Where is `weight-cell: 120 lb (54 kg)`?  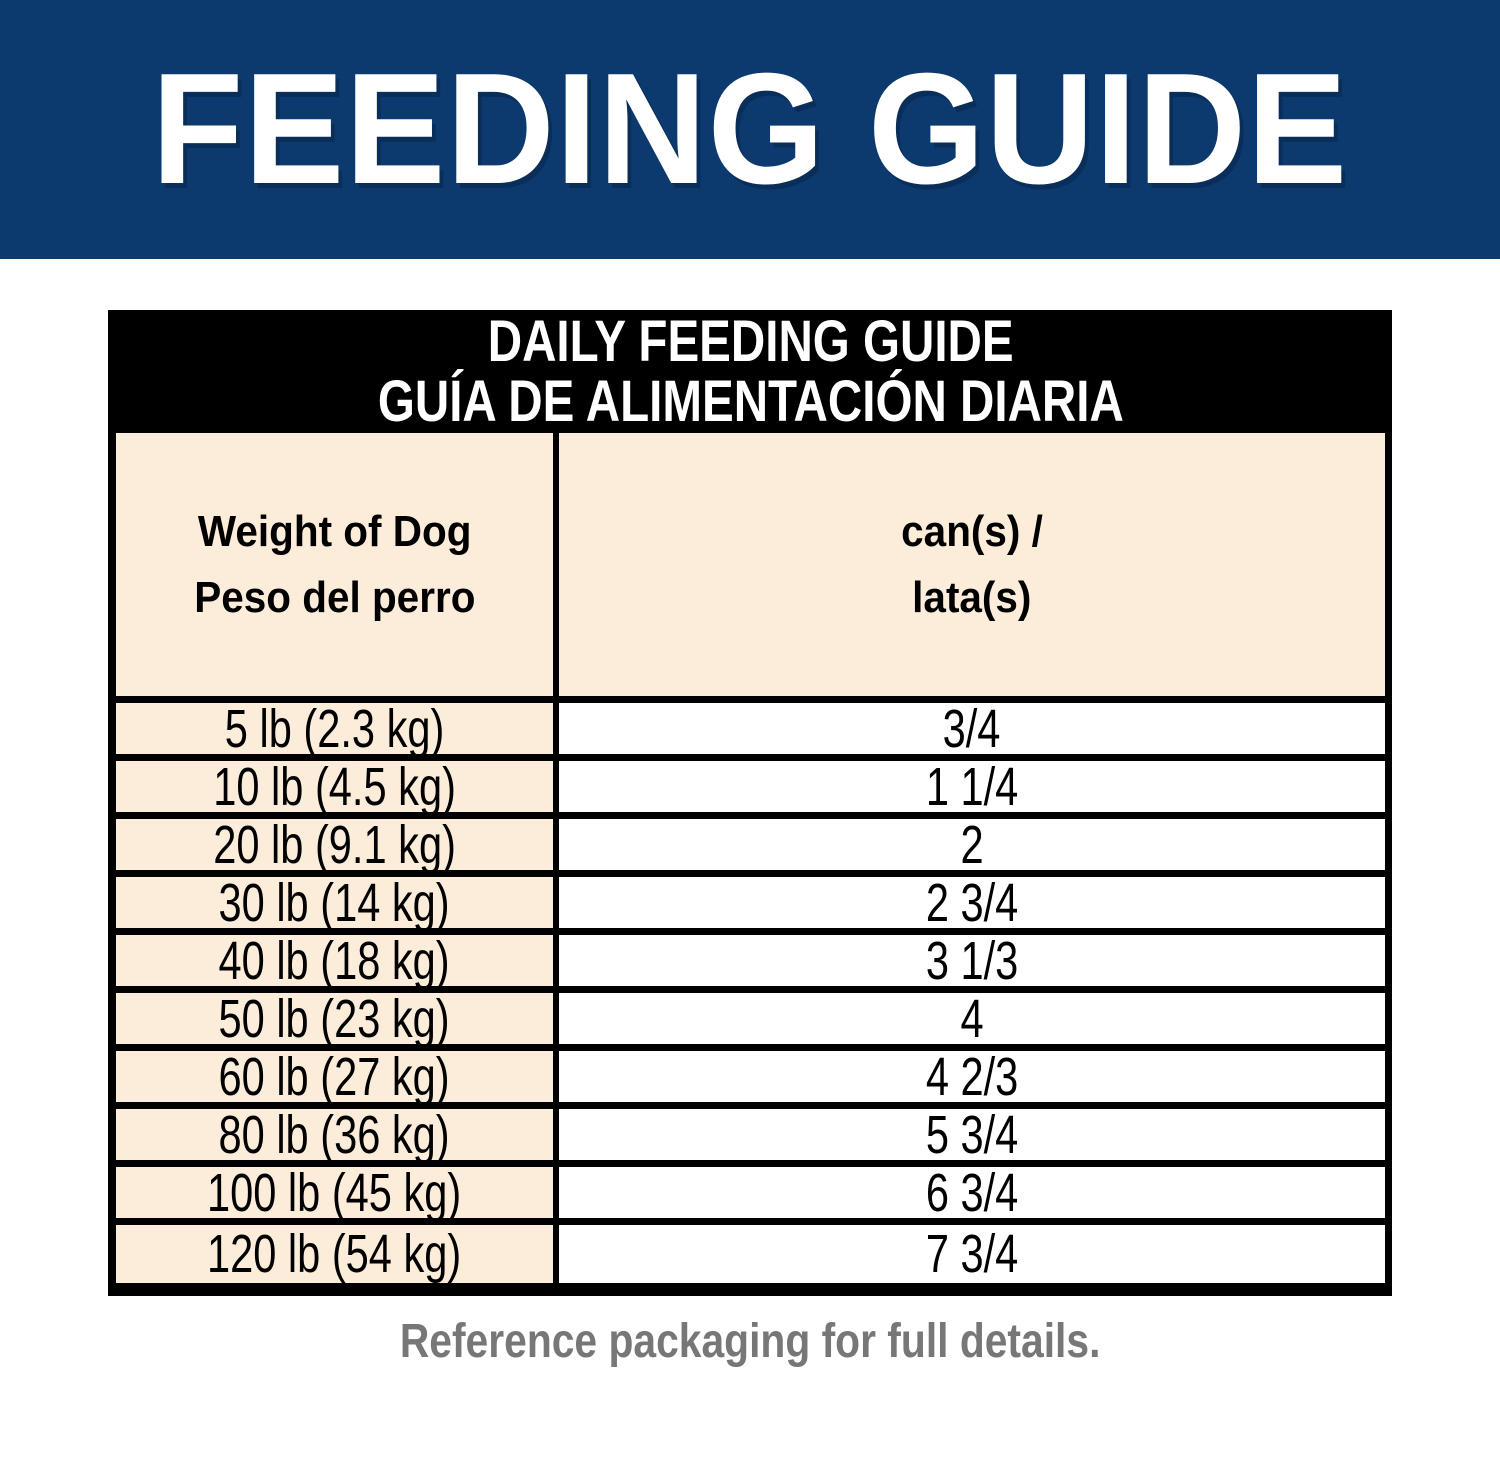
weight-cell: 120 lb (54 kg) is located at coordinates (337, 1254).